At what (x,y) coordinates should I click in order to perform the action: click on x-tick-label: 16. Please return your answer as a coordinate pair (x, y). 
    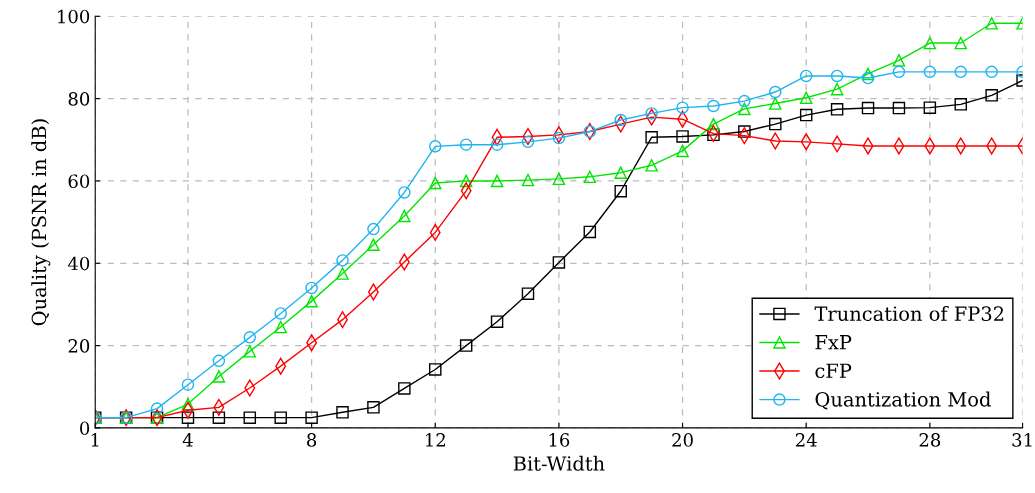
    Looking at the image, I should click on (559, 440).